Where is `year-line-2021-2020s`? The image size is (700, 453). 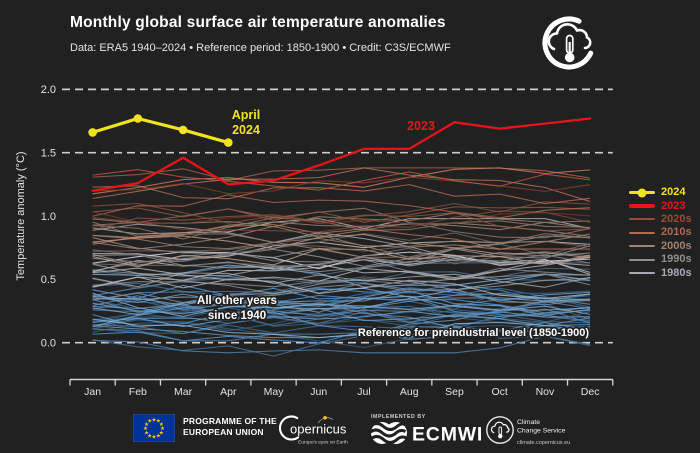 year-line-2021-2020s is located at coordinates (341, 185).